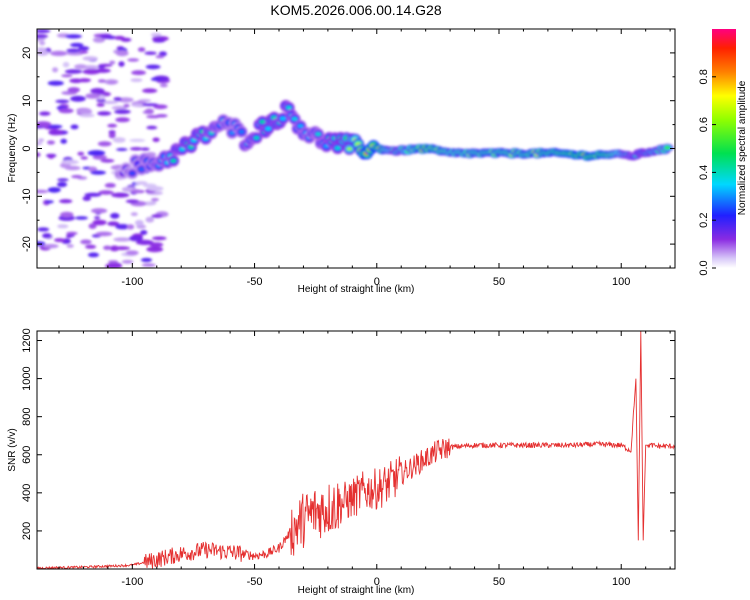  I want to click on y-tick-label: 200, so click(27, 531).